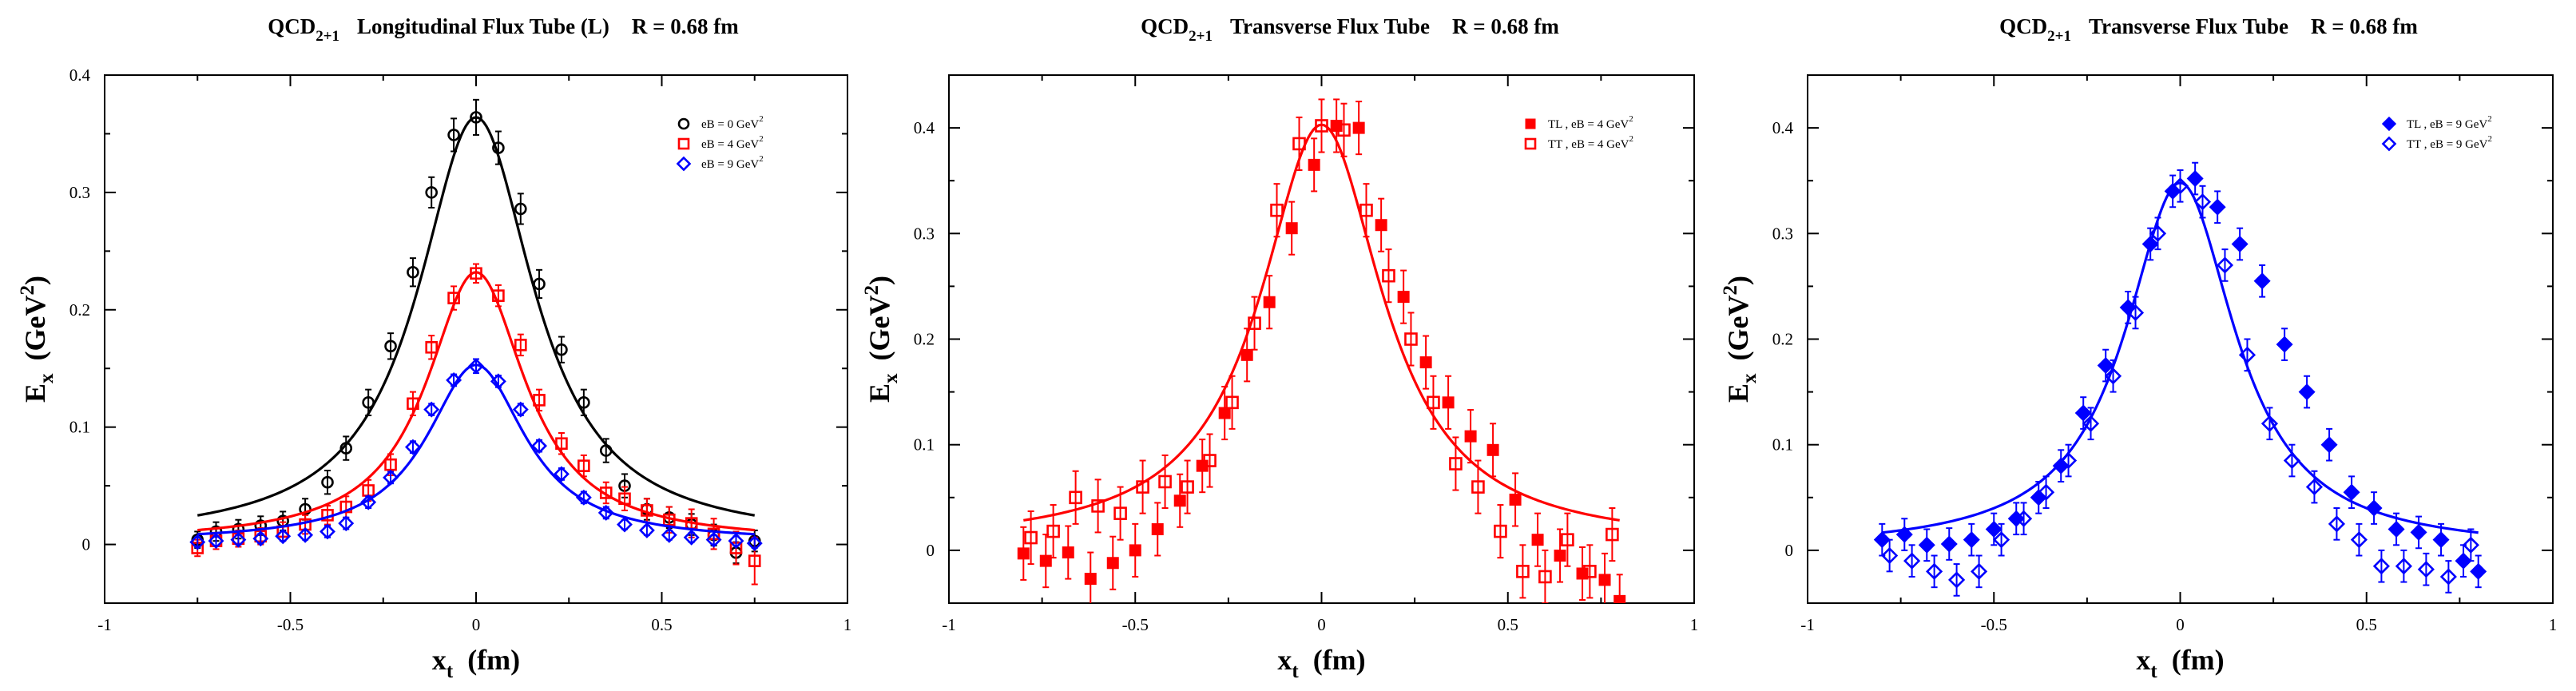 The width and height of the screenshot is (2576, 691). Describe the element at coordinates (730, 164) in the screenshot. I see `legend-text: eB = 9 GeV` at that location.